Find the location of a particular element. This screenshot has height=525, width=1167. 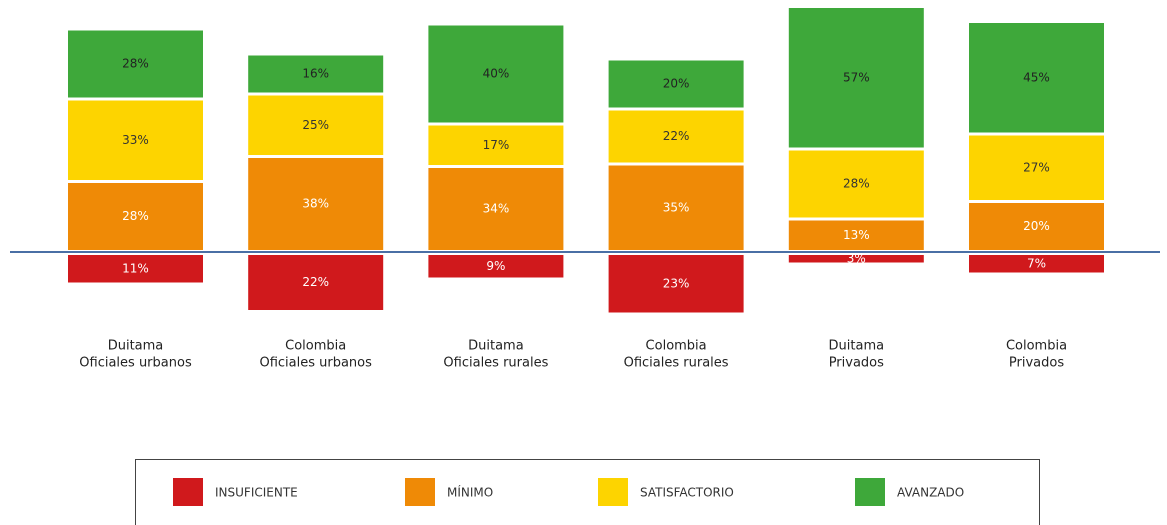

data-label: 35% is located at coordinates (676, 207).